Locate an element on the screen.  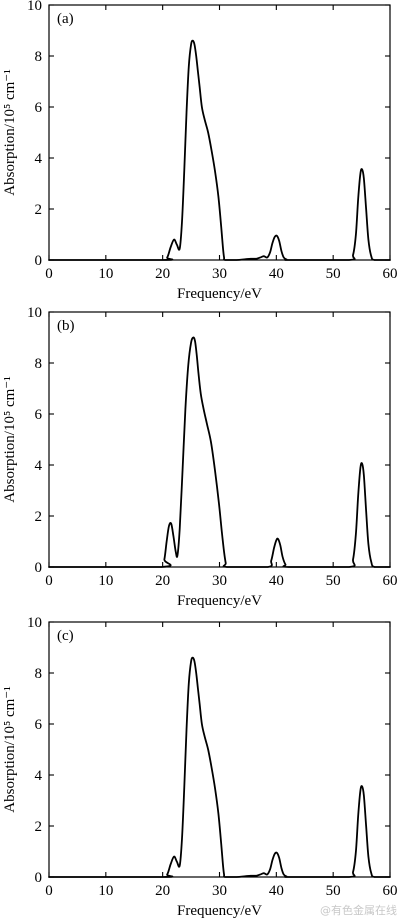
y-tick-label-a: 6 is located at coordinates (39, 108).